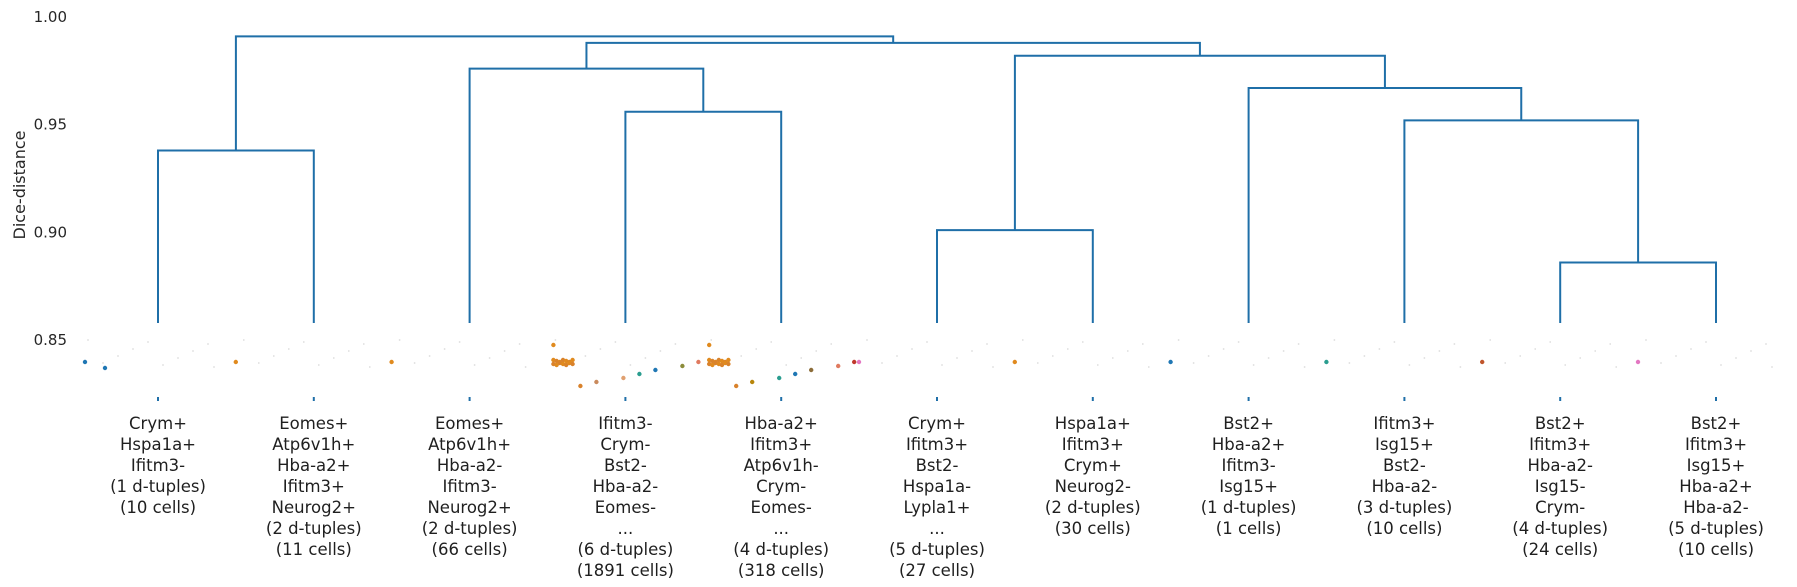 The height and width of the screenshot is (587, 1797). Describe the element at coordinates (313, 423) in the screenshot. I see `leaf-label-line: Eomes+` at that location.